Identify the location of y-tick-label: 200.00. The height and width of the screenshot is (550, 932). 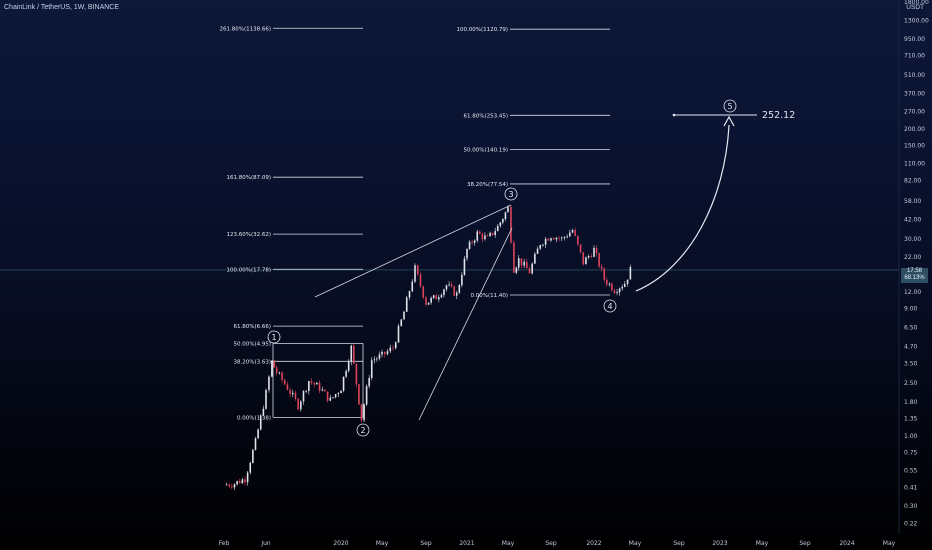
(914, 129).